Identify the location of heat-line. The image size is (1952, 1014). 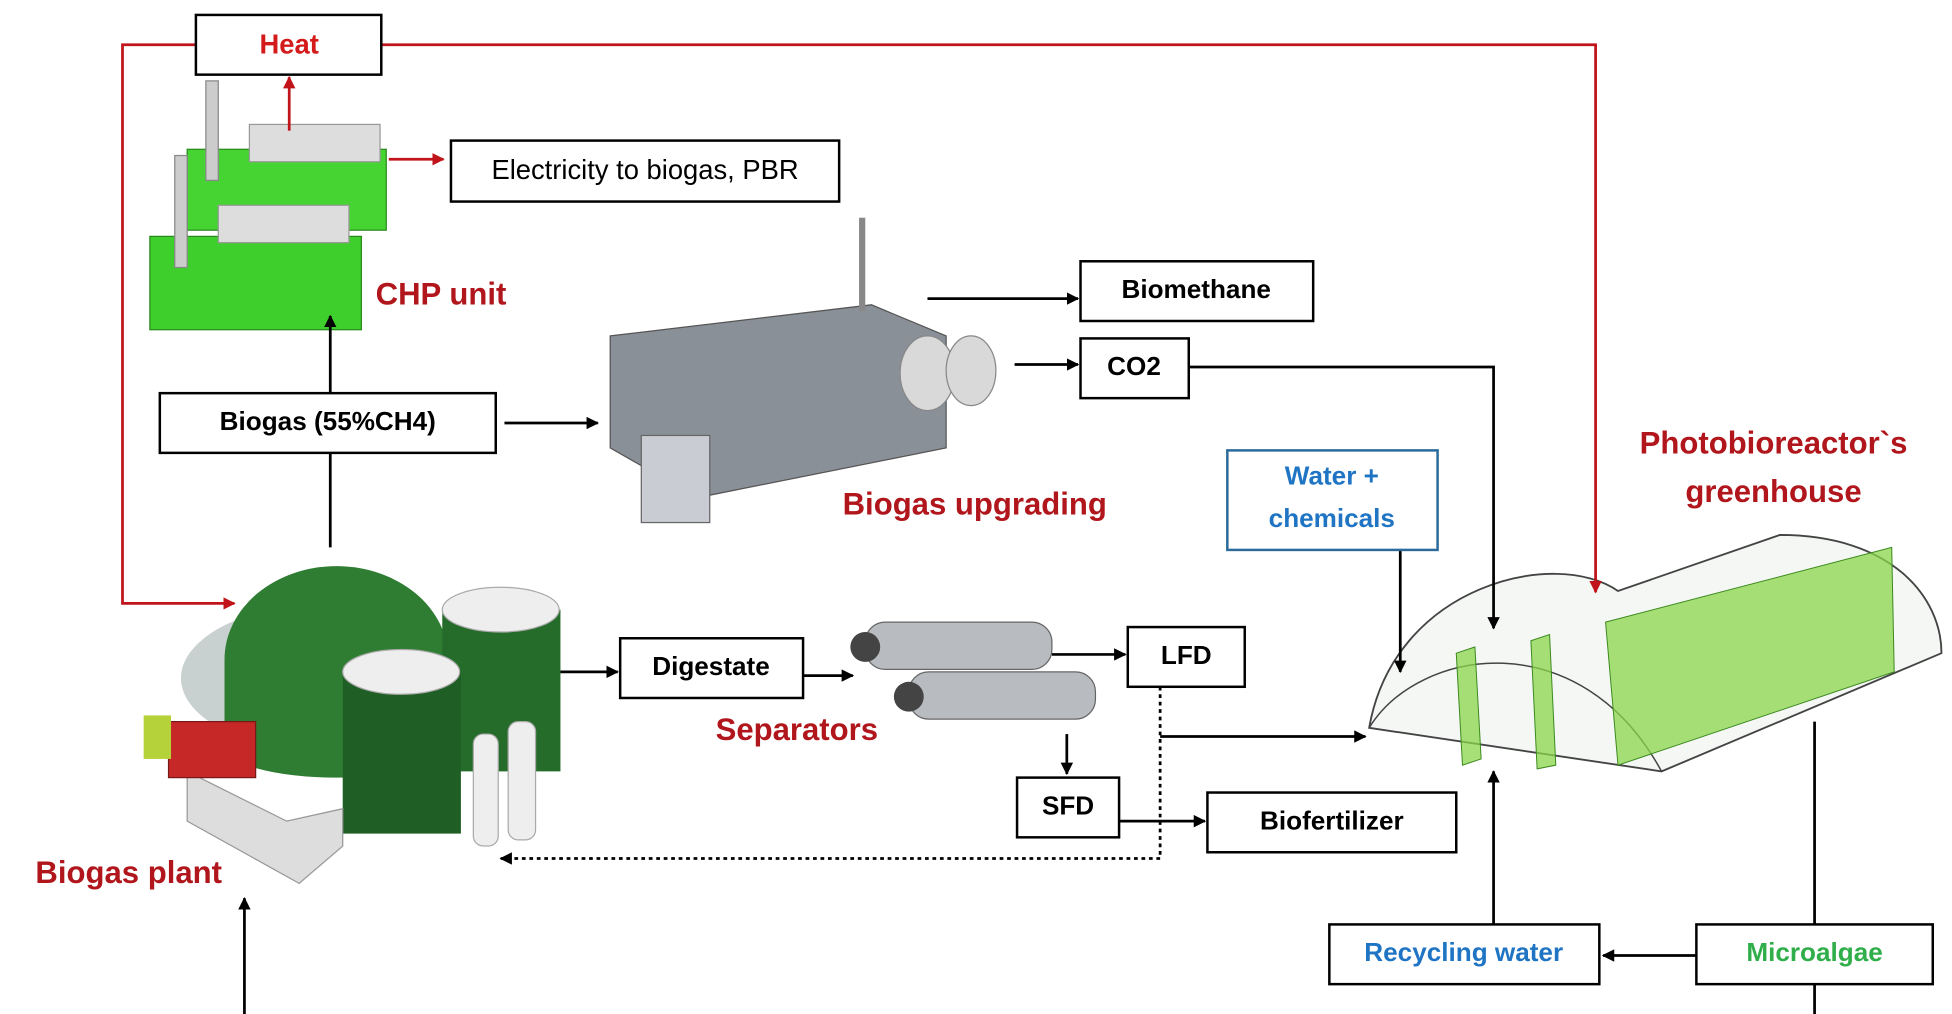
(178, 326).